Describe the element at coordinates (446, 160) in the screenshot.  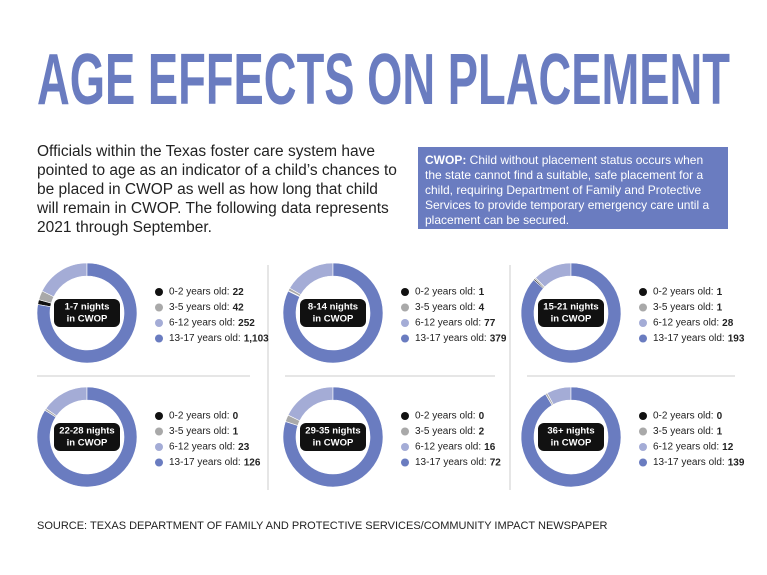
I see `definition-term: CWOP:` at that location.